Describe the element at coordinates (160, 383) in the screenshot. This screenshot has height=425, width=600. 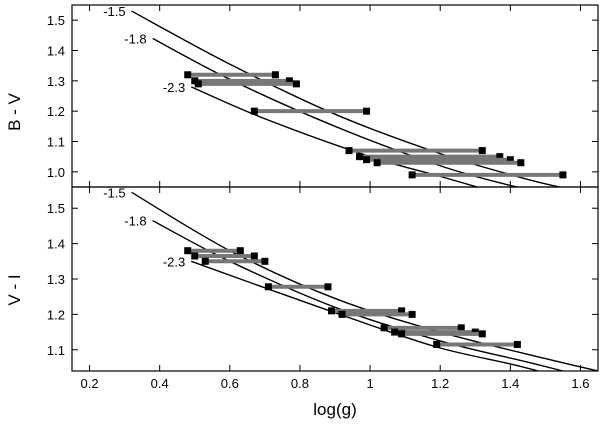
I see `x-tick-label: 0.4` at that location.